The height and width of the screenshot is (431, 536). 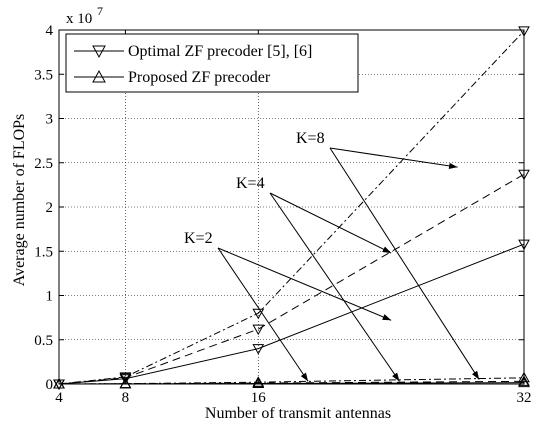 I want to click on legend-marker-optimal, so click(x=99, y=52).